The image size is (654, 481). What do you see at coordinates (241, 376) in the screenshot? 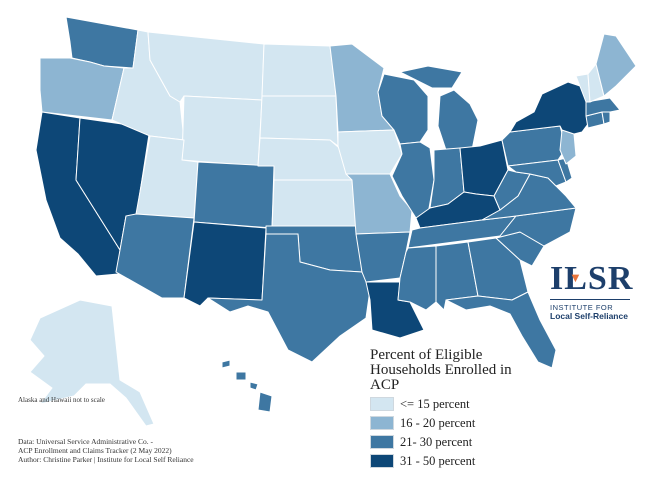
I see `hawaii-island-oahu` at bounding box center [241, 376].